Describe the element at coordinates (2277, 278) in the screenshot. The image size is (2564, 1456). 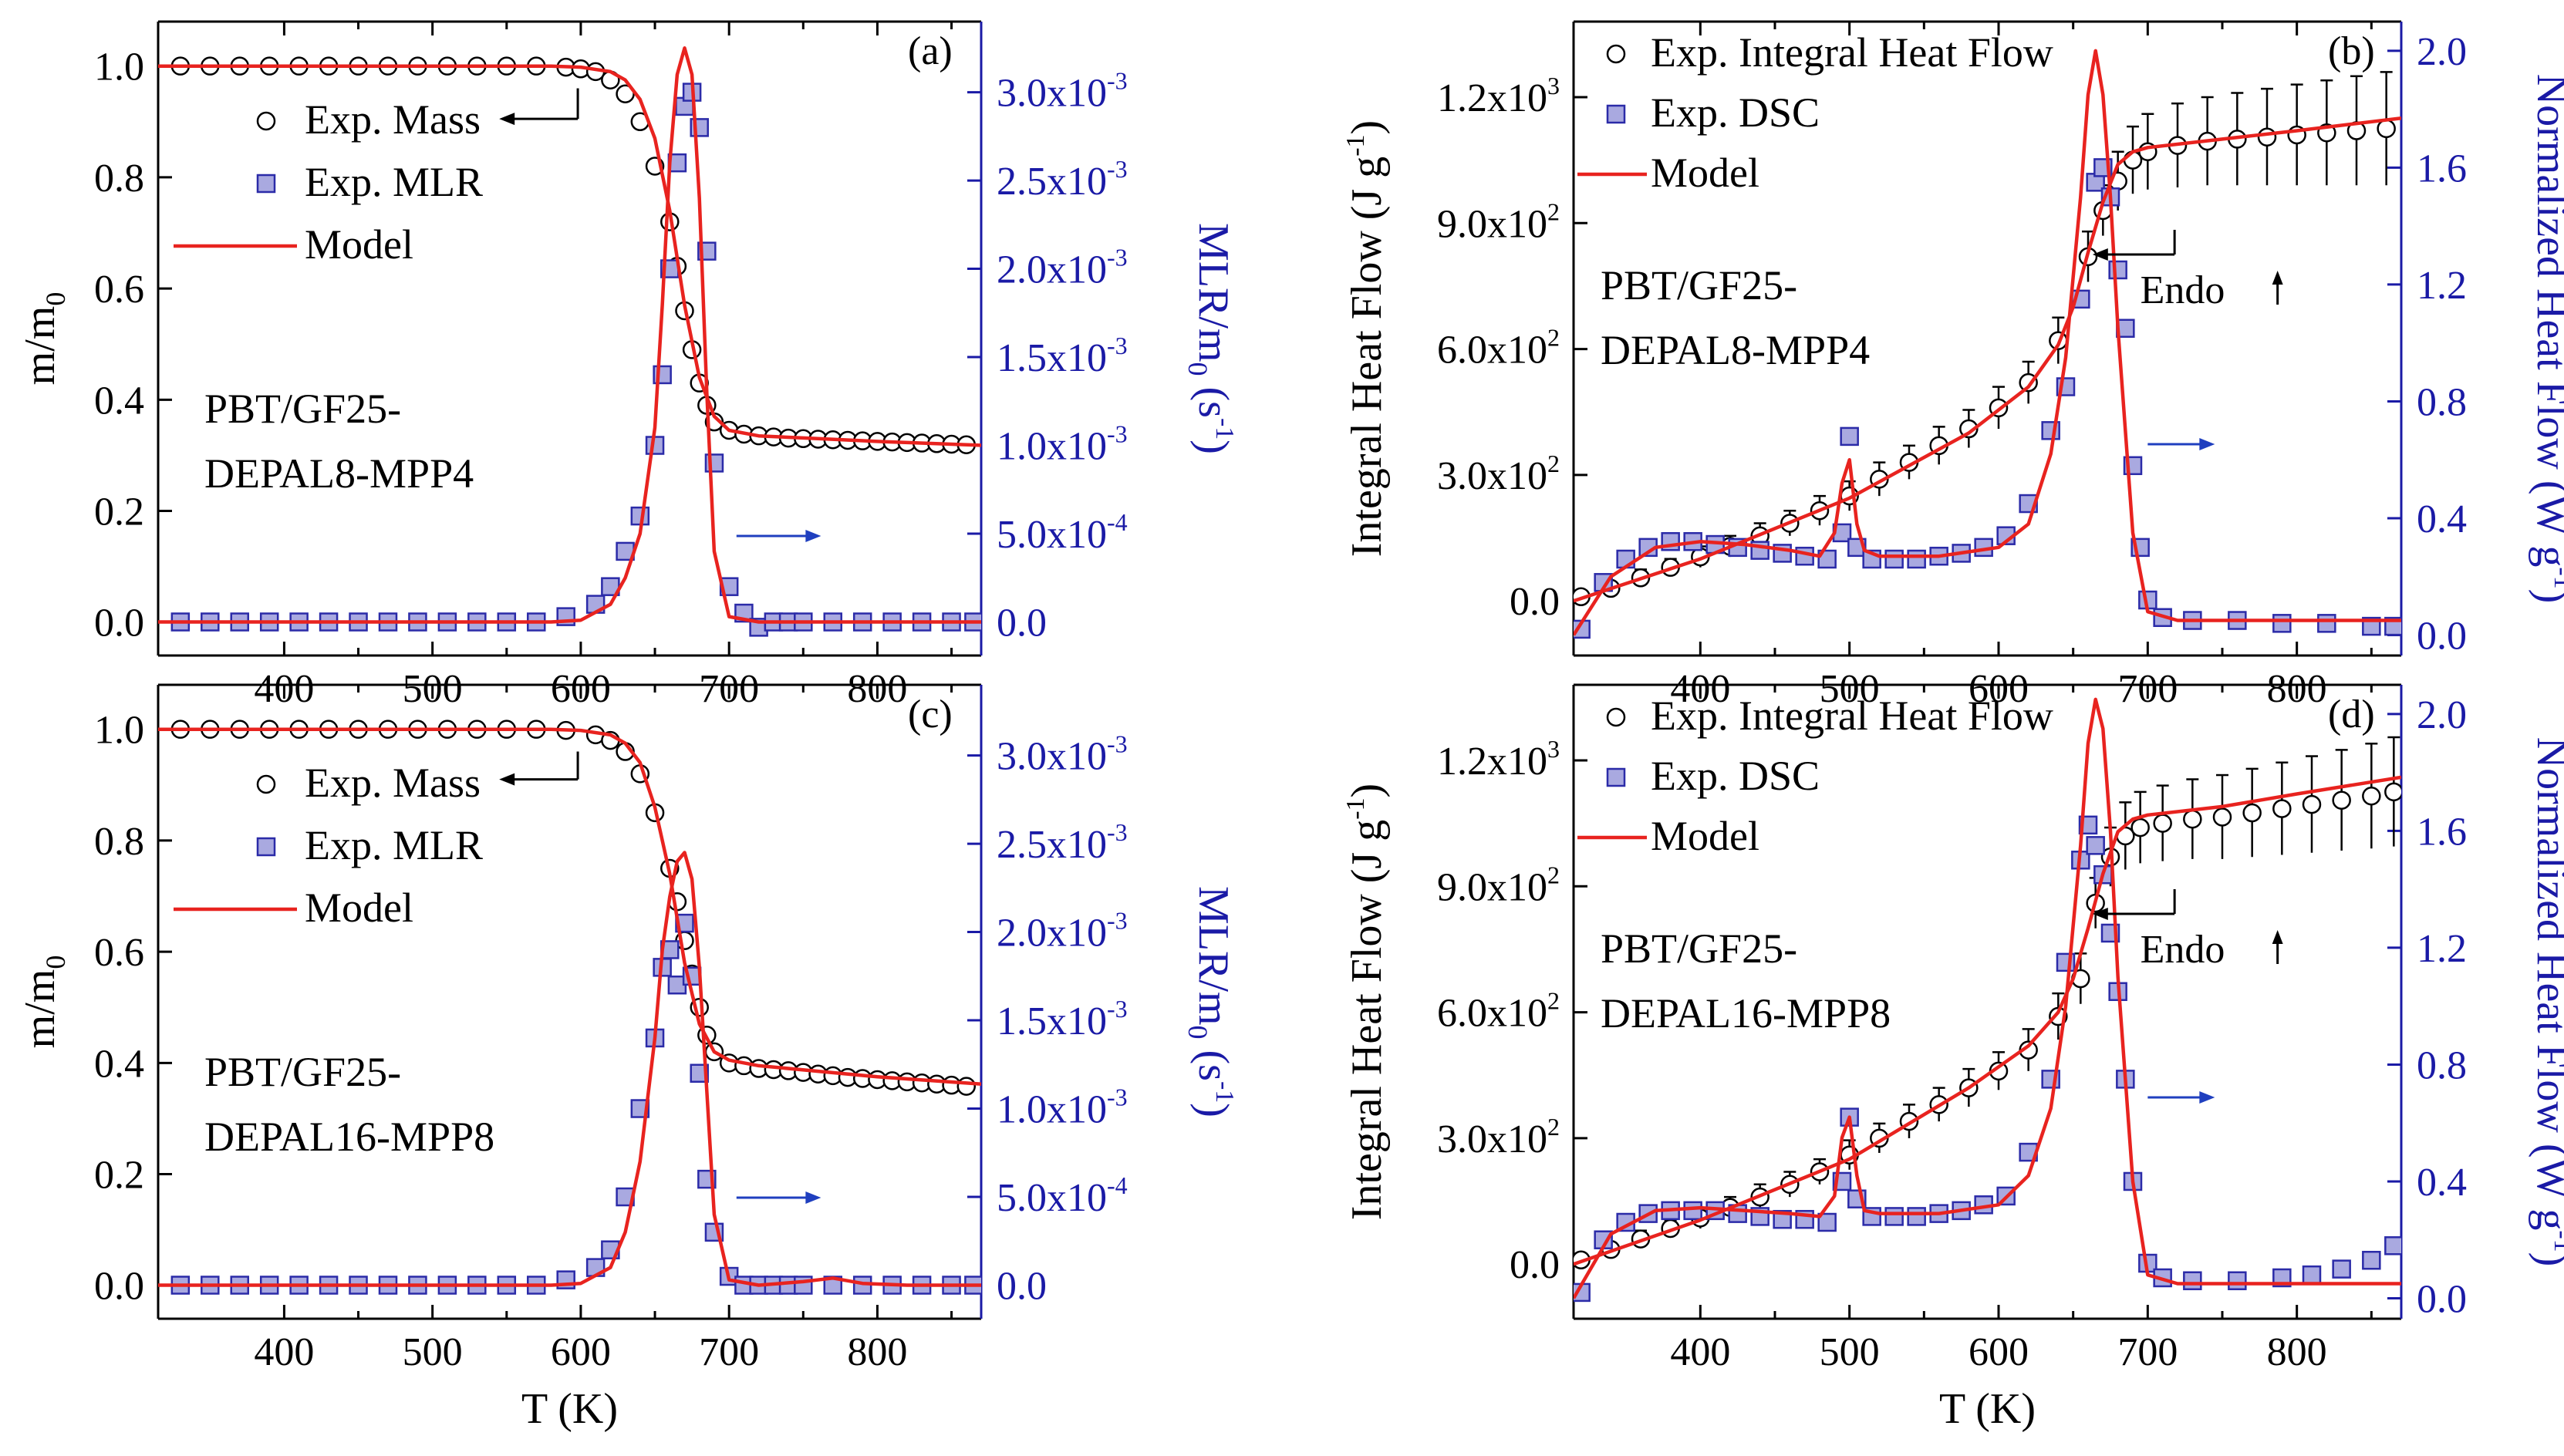
I see `endo-arrowhead` at that location.